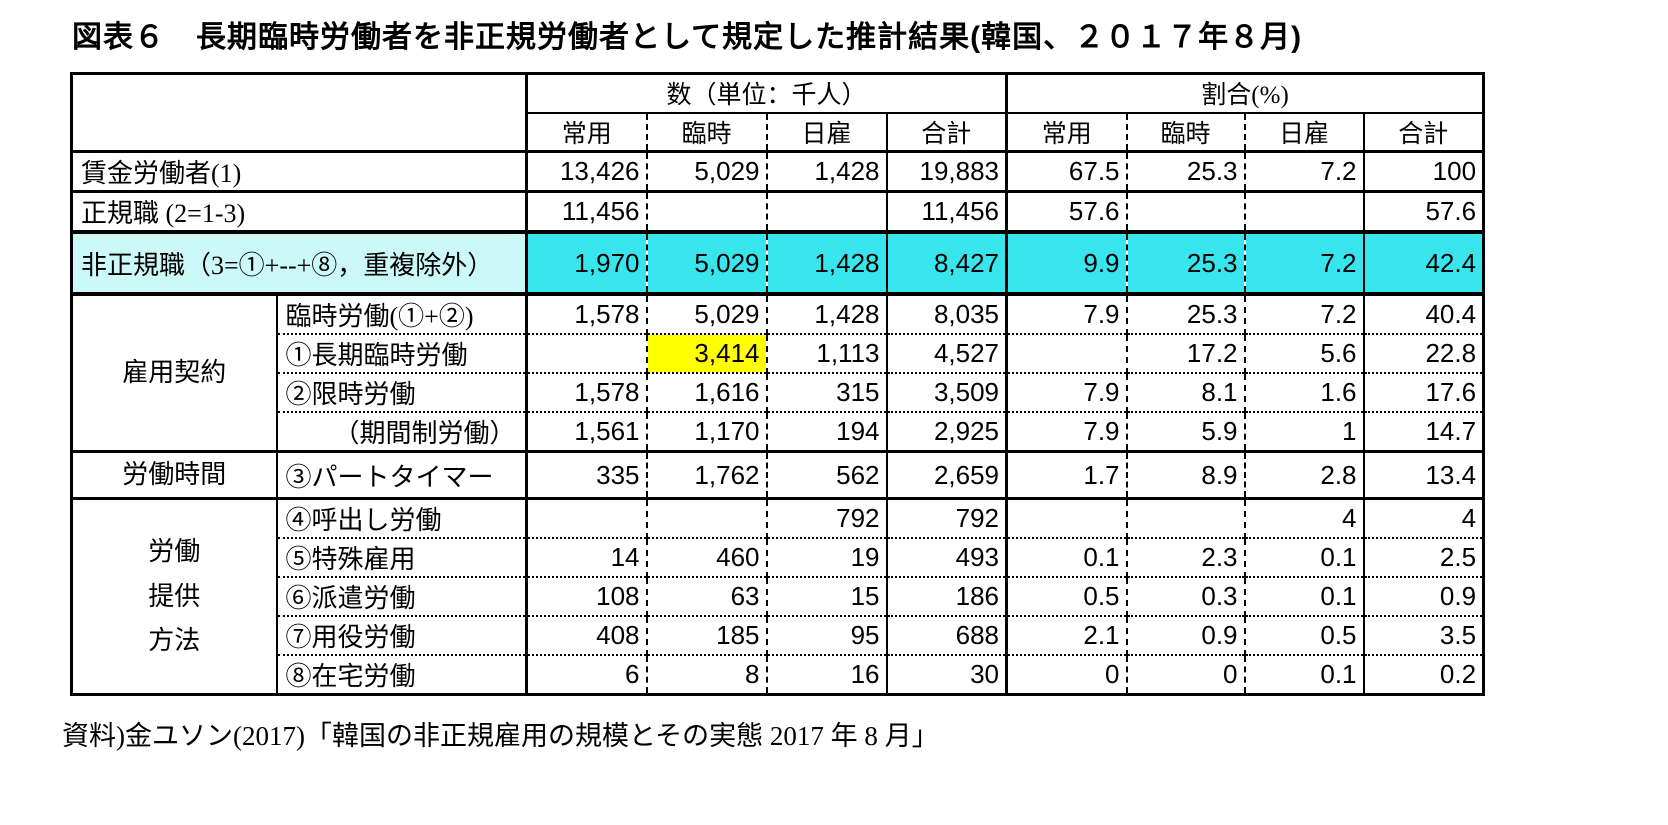 The image size is (1668, 825). What do you see at coordinates (1067, 635) in the screenshot?
I see `data-cell: 2.1` at bounding box center [1067, 635].